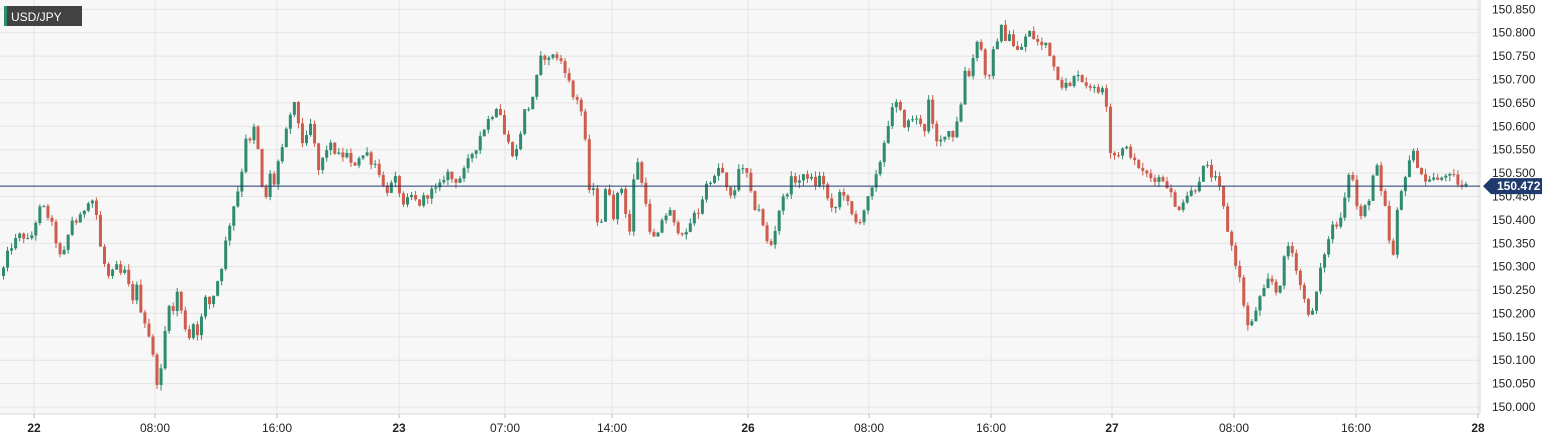 The height and width of the screenshot is (440, 1560). Describe the element at coordinates (1514, 150) in the screenshot. I see `y-tick-label: 150.550` at that location.